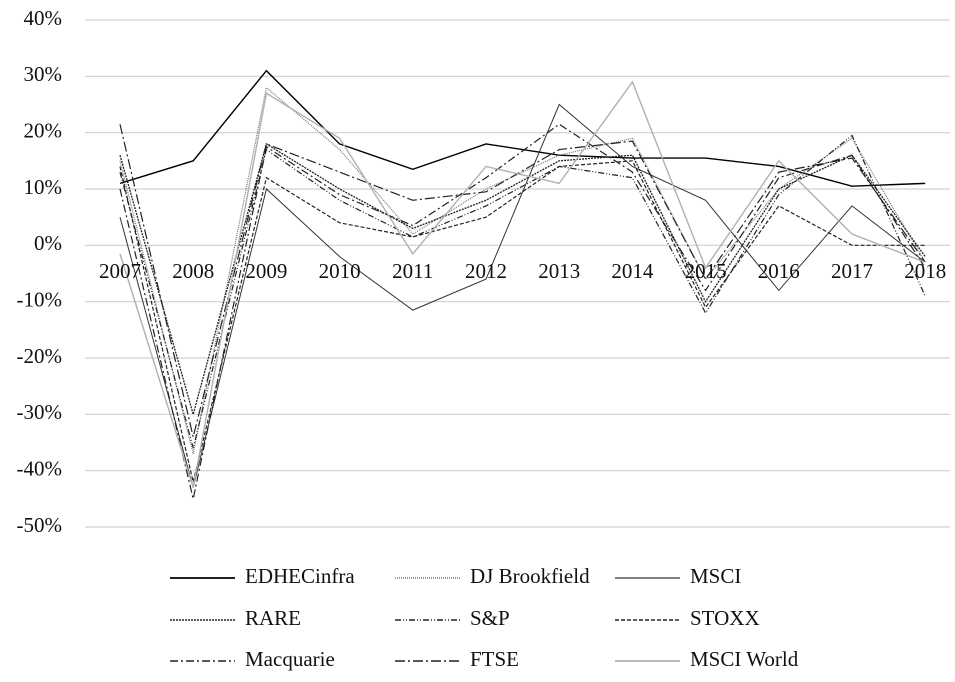  Describe the element at coordinates (40, 525) in the screenshot. I see `y-tick-label: -50%` at that location.